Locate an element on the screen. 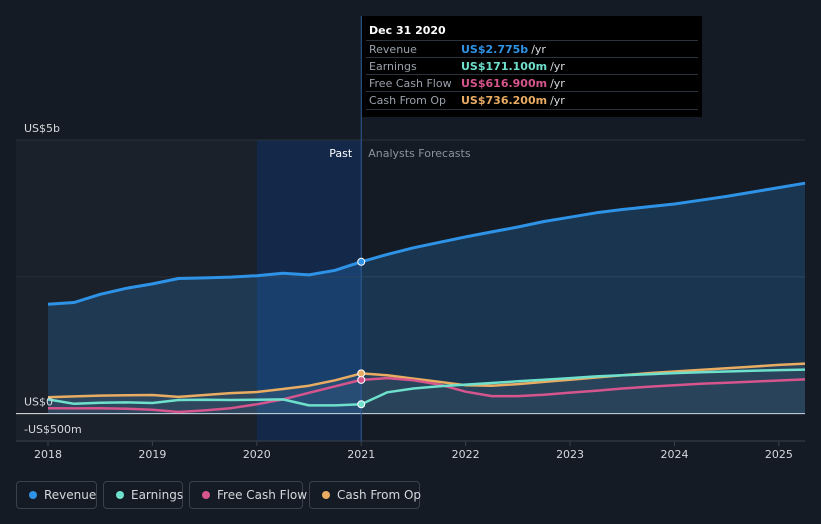 Image resolution: width=821 pixels, height=524 pixels. tooltip-row-cash-from-op: Cash From Op US$736.200m/yr is located at coordinates (532, 100).